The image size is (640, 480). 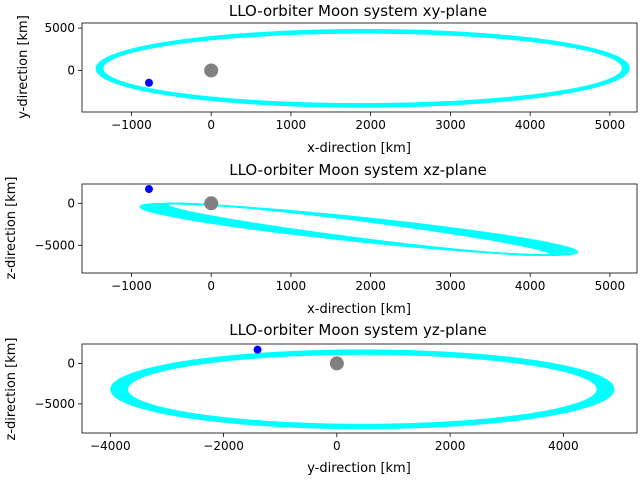 I want to click on xy-plane-x-tick-label: −1000, so click(x=131, y=125).